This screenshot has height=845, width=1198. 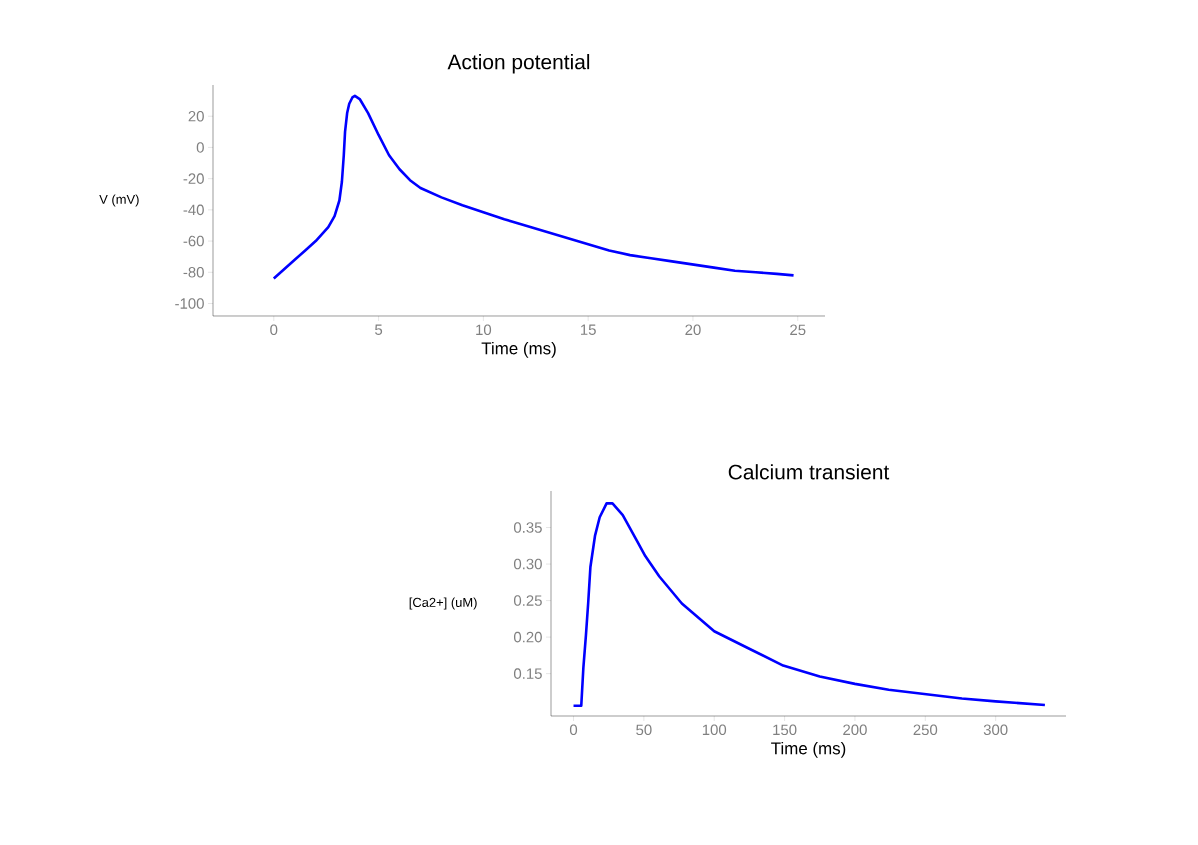 What do you see at coordinates (798, 330) in the screenshot?
I see `x-tick-label: 25` at bounding box center [798, 330].